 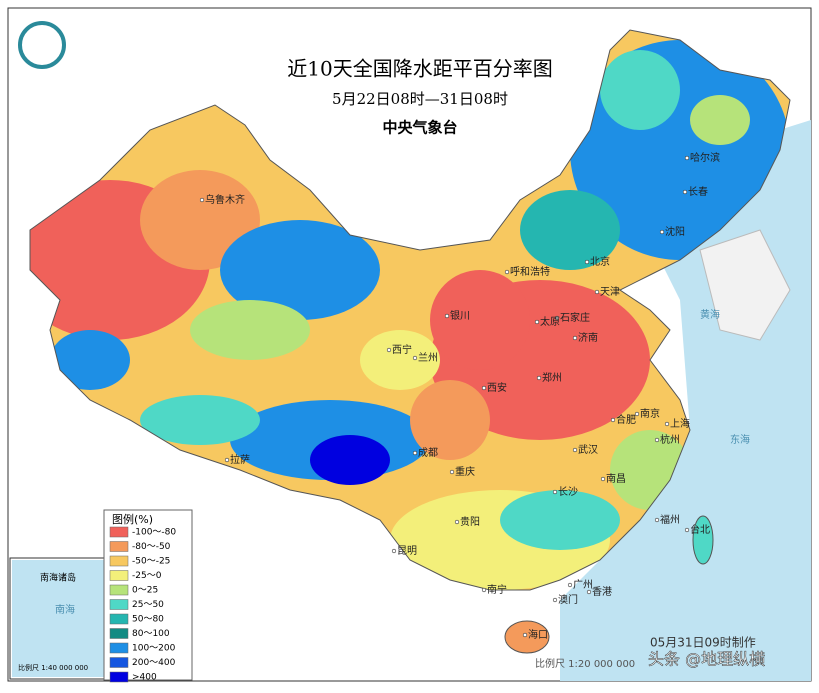 I want to click on city-label: 拉萨, so click(x=240, y=459).